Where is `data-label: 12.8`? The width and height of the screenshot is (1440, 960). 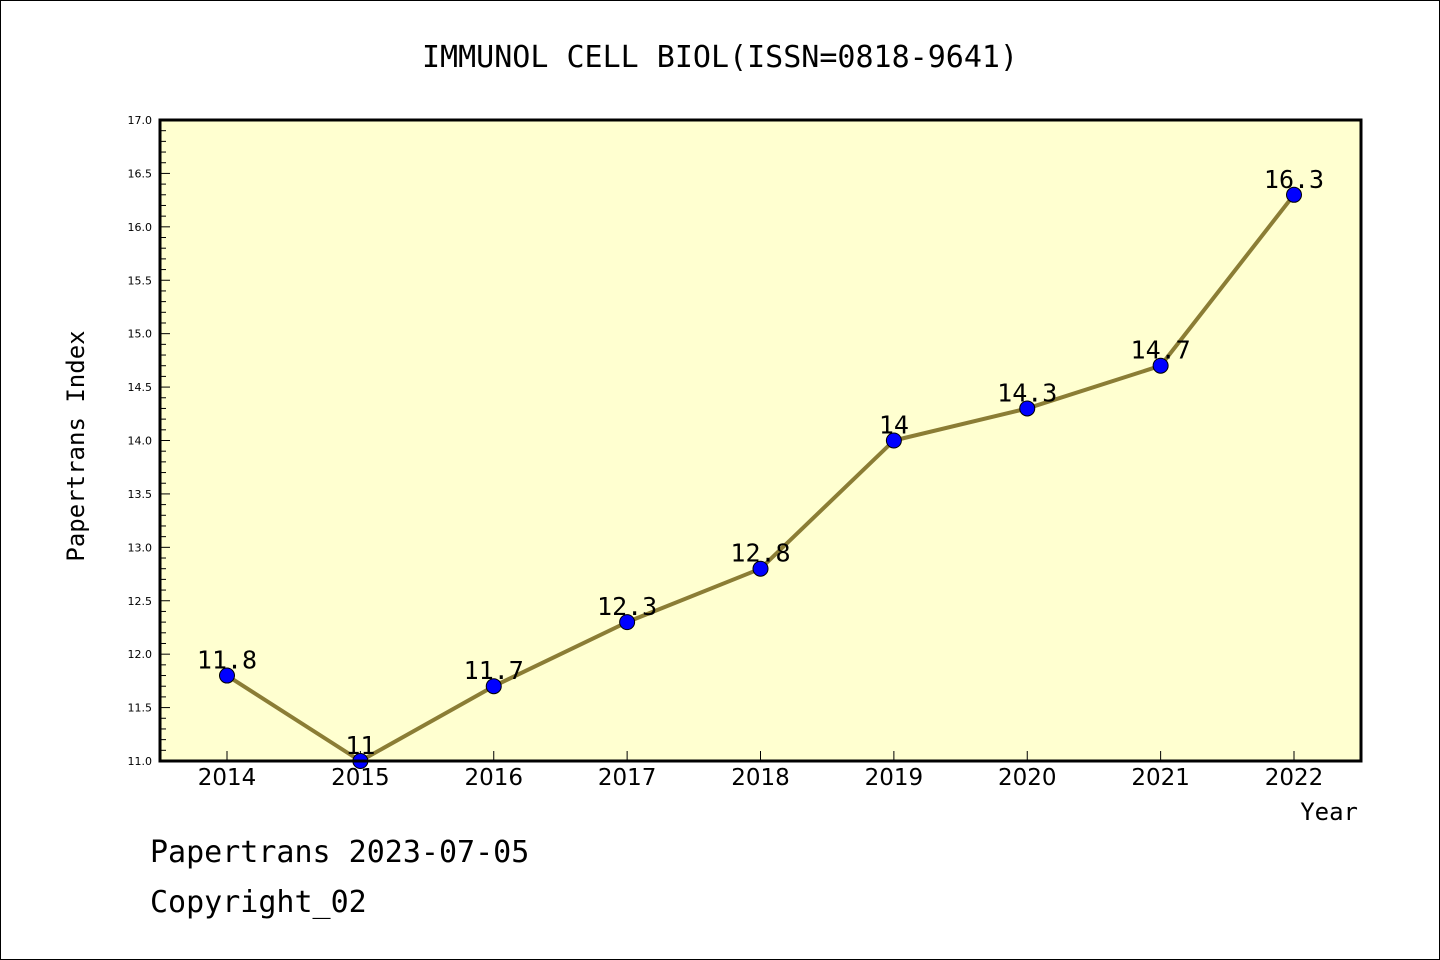 data-label: 12.8 is located at coordinates (760, 553).